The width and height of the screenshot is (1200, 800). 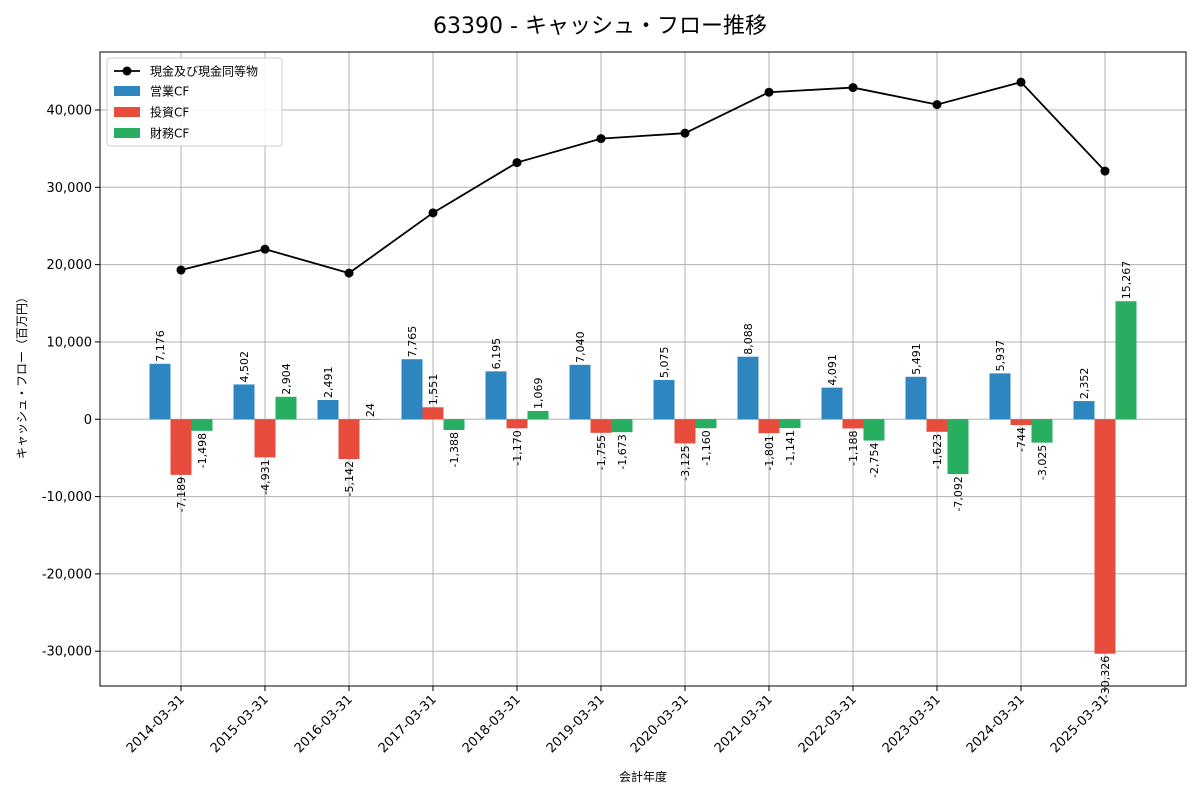 What do you see at coordinates (70, 265) in the screenshot?
I see `y-tick-label: 20,000` at bounding box center [70, 265].